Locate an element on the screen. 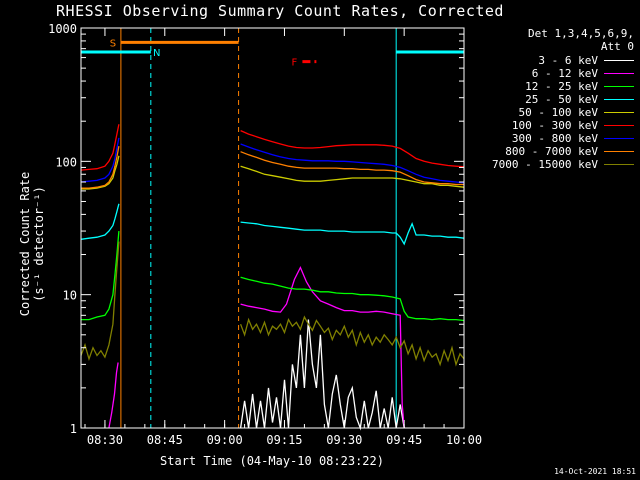 Image resolution: width=640 pixels, height=480 pixels. legend-entry-label: 50 - 100 keV is located at coordinates (558, 112).